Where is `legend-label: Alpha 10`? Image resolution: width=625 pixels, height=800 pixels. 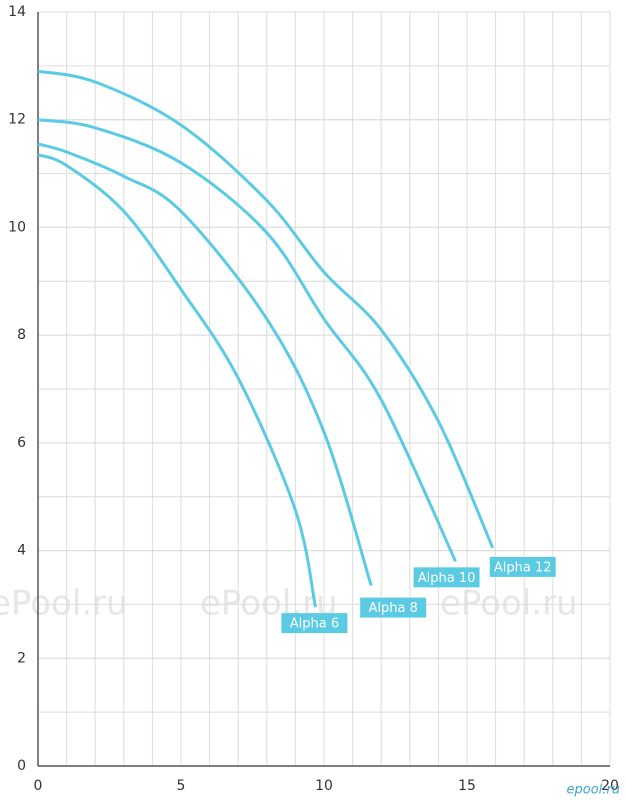
legend-label: Alpha 10 is located at coordinates (447, 578).